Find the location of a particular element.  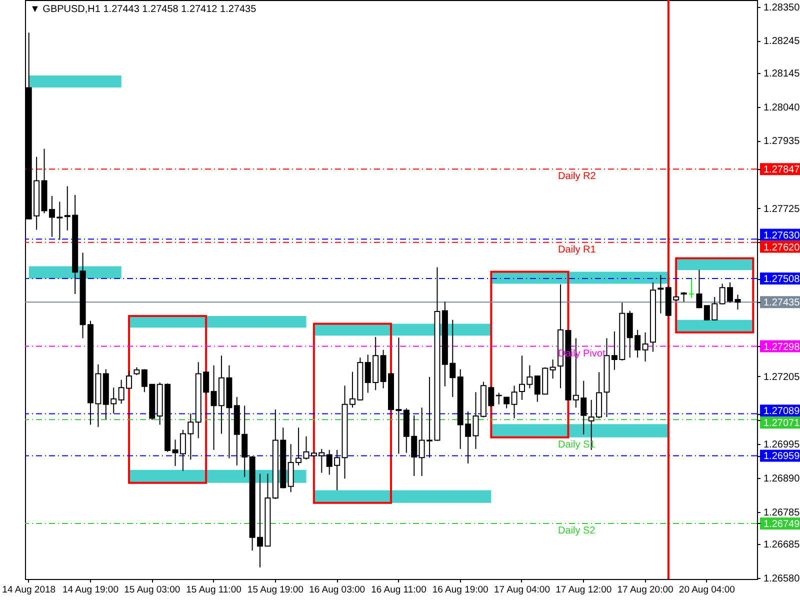

x-tick-label: 14 Aug 19:00 is located at coordinates (90, 590).